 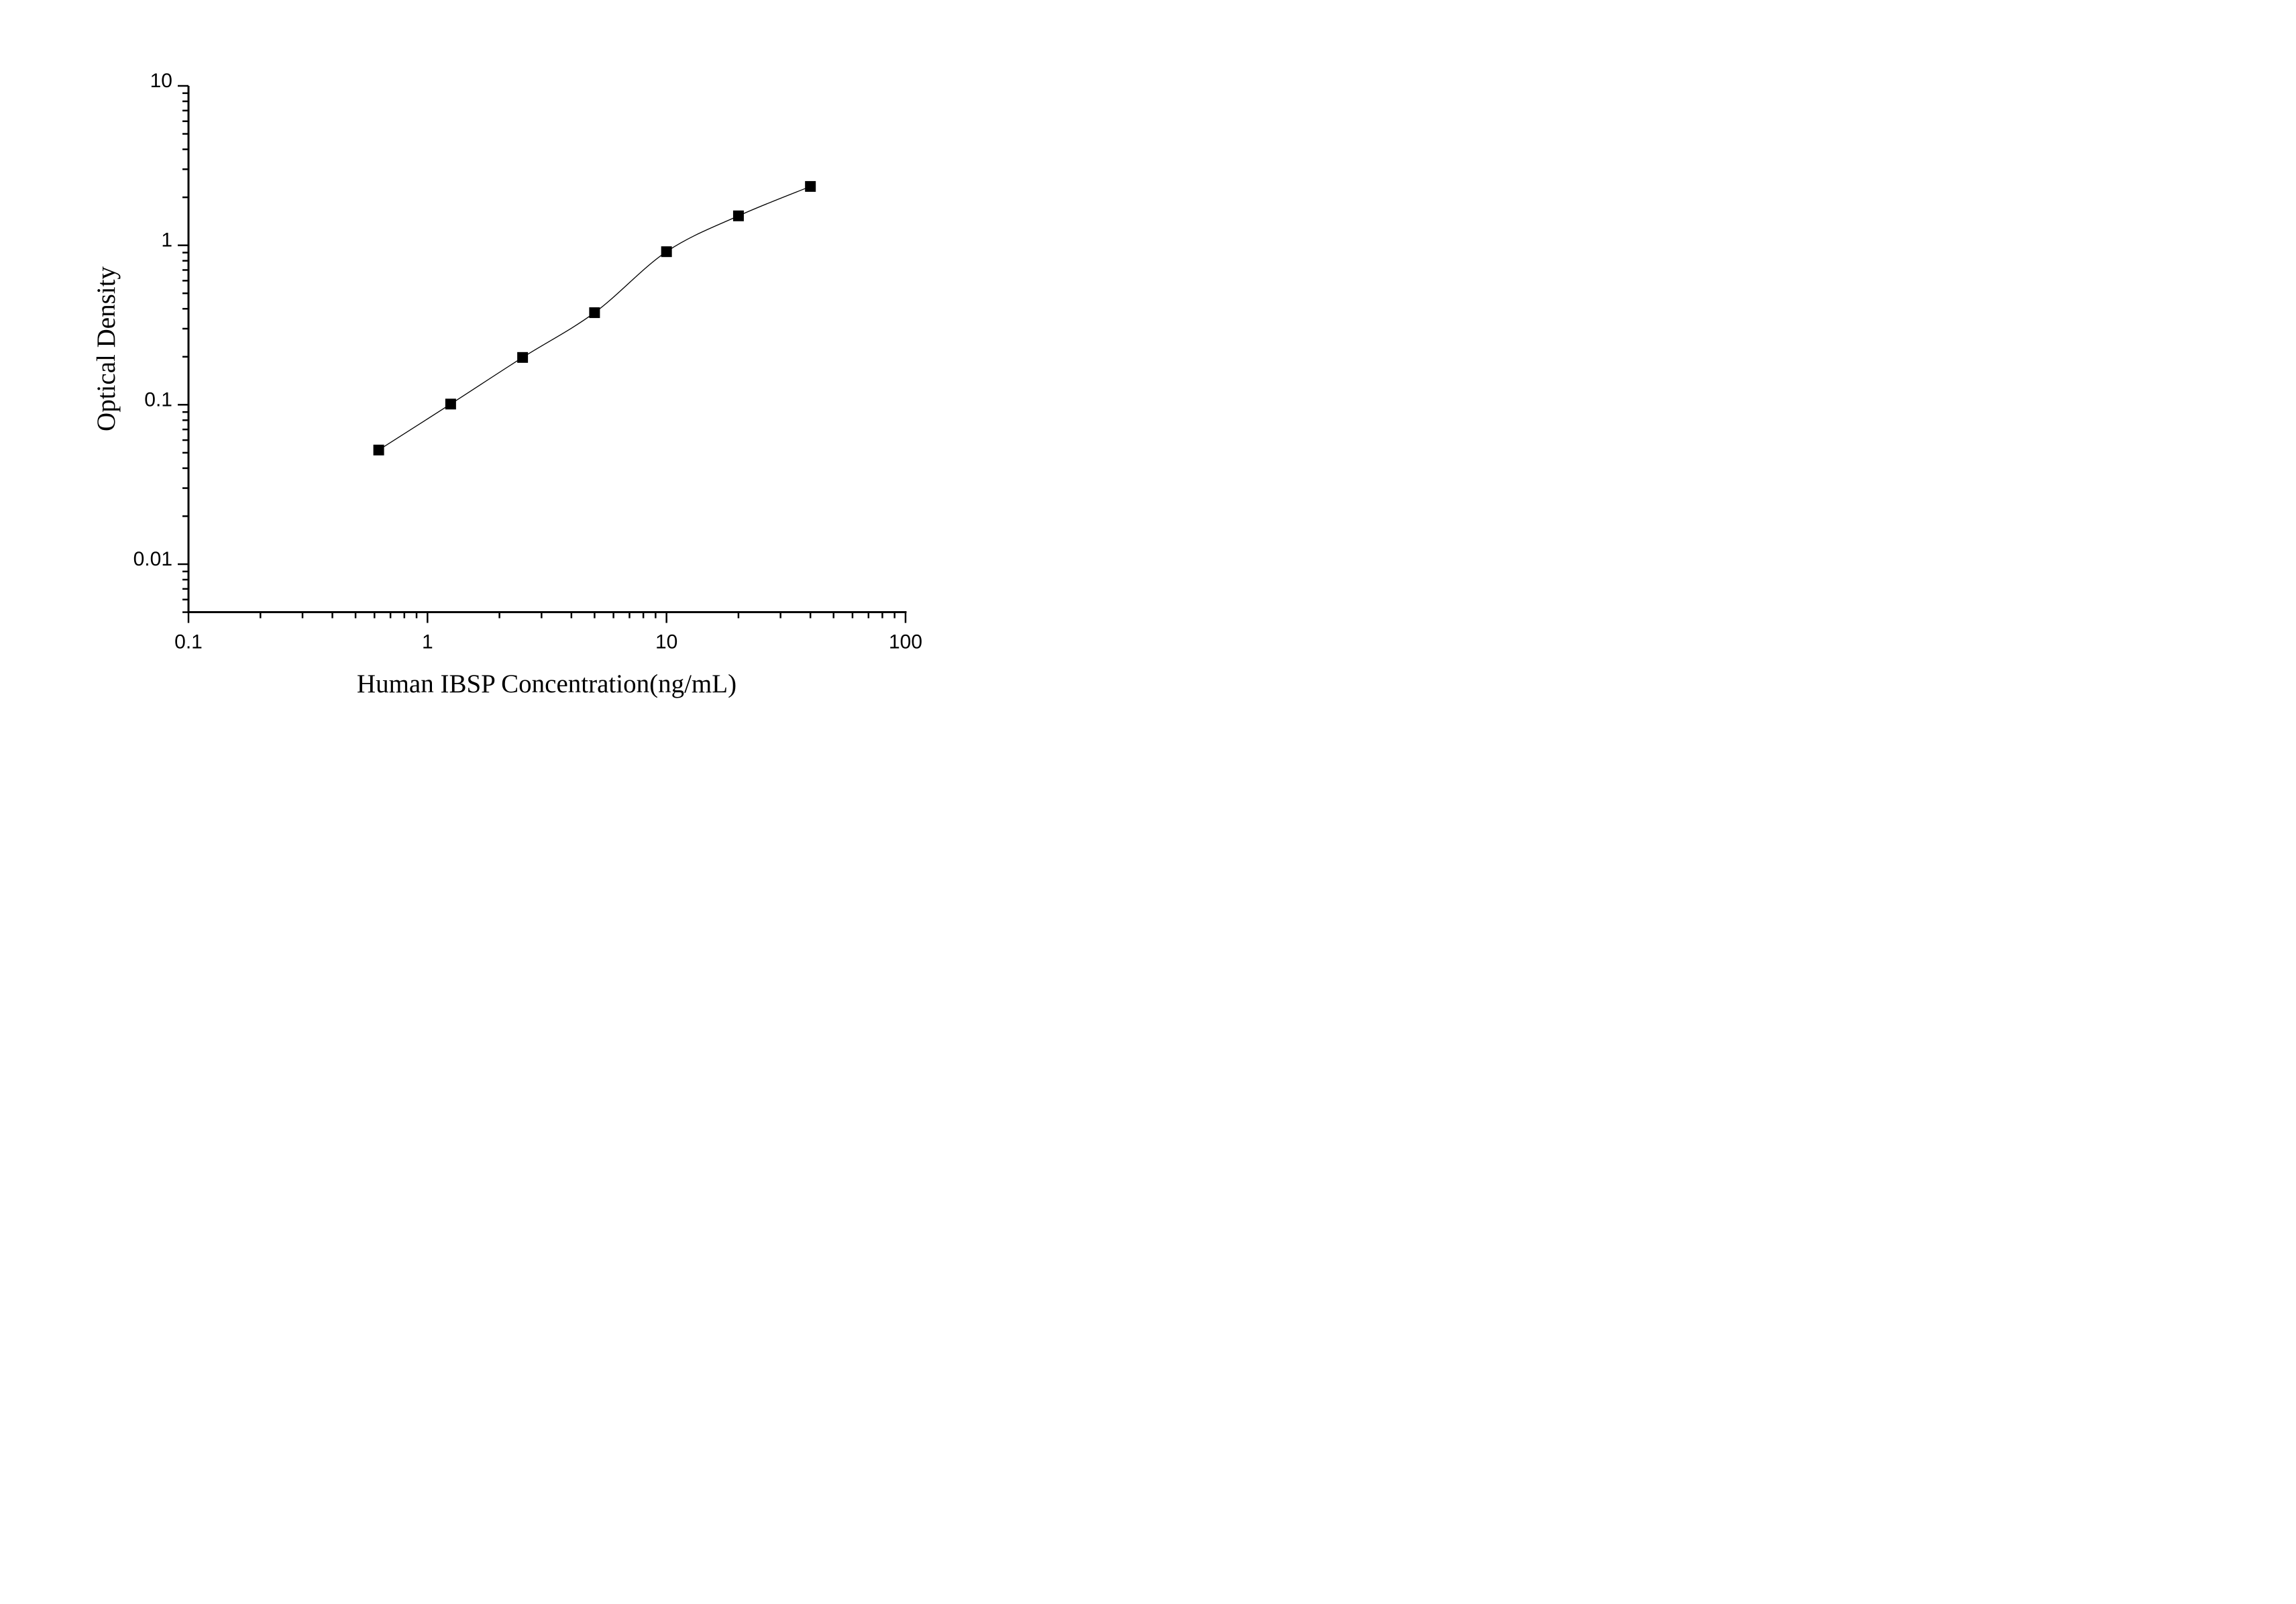 What do you see at coordinates (189, 642) in the screenshot?
I see `x-tick-label: 0.1` at bounding box center [189, 642].